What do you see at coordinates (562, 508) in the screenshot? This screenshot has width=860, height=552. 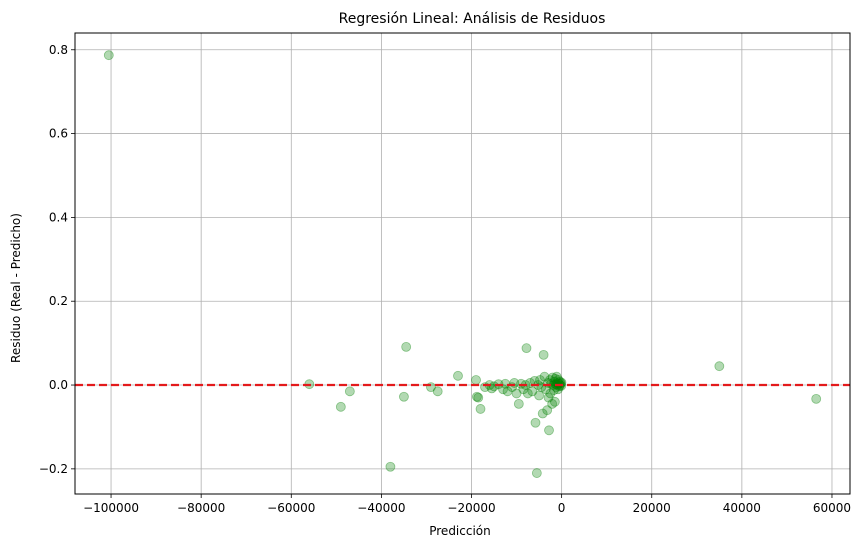 I see `x-tick-label: 0` at bounding box center [562, 508].